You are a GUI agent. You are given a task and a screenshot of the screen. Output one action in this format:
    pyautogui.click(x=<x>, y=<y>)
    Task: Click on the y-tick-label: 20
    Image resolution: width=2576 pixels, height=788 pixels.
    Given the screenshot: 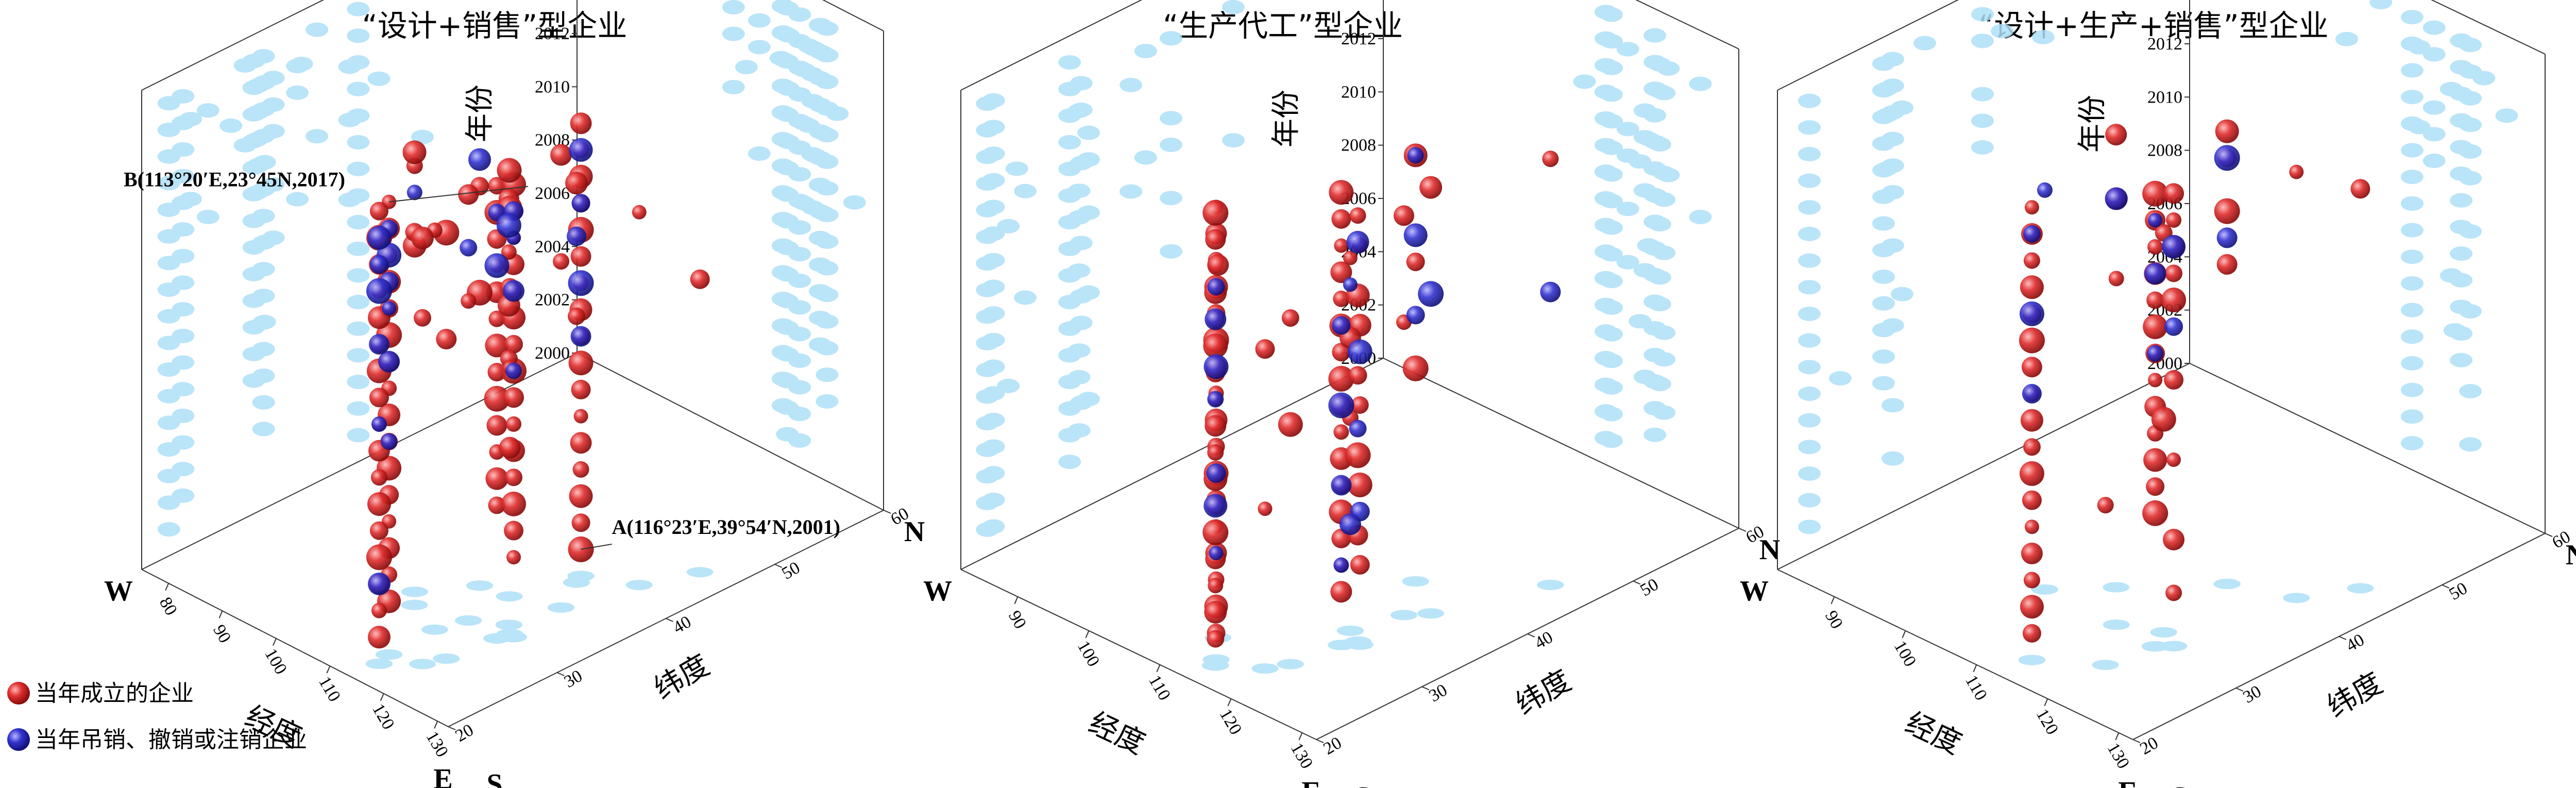 What is the action you would take?
    pyautogui.click(x=464, y=733)
    